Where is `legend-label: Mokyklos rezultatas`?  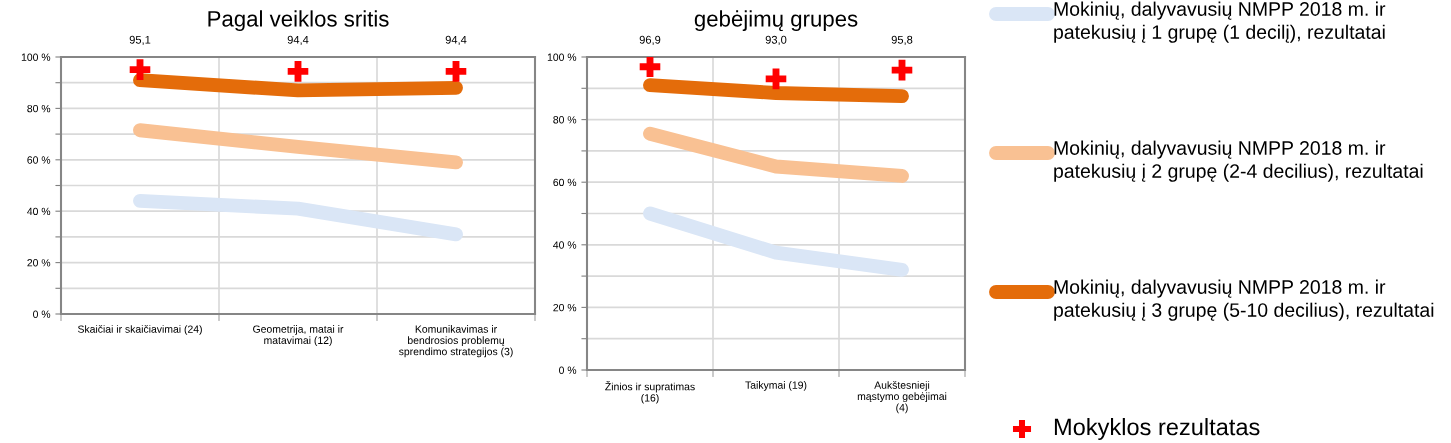
legend-label: Mokyklos rezultatas is located at coordinates (1157, 429).